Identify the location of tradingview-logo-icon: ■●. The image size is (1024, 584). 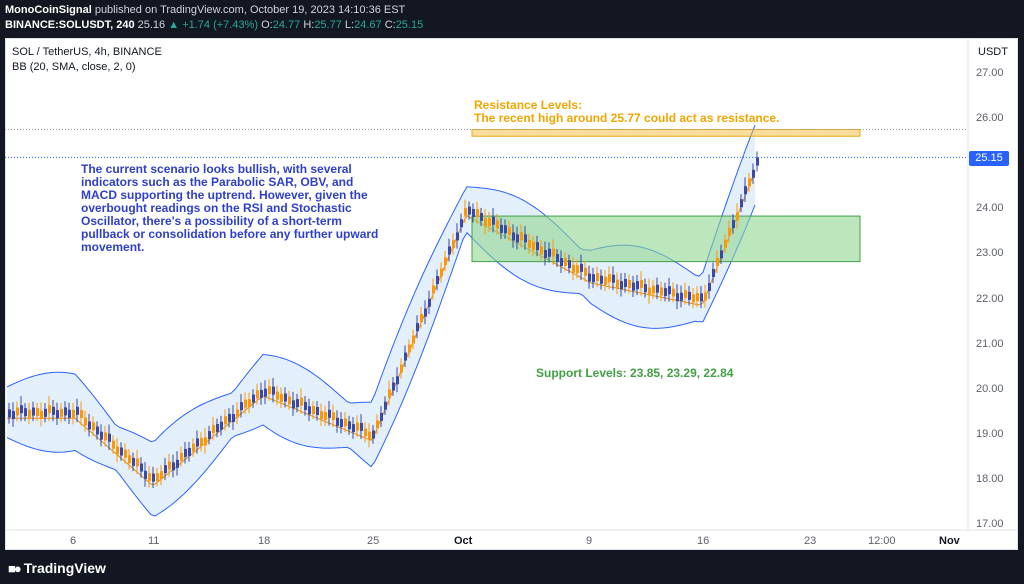
(15, 568).